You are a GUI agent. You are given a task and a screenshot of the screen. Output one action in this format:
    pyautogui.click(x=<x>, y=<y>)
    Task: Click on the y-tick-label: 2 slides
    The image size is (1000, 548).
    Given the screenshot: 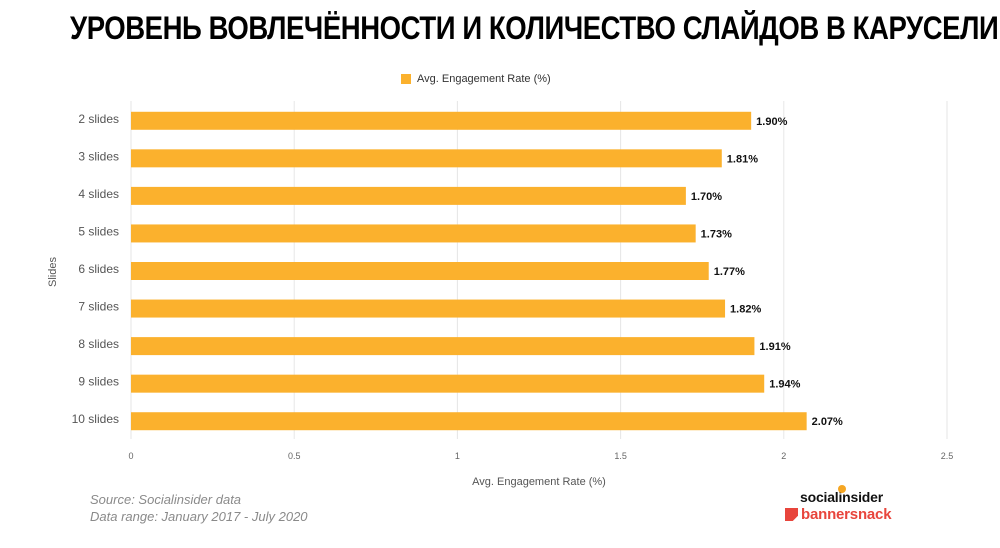 What is the action you would take?
    pyautogui.click(x=98, y=119)
    